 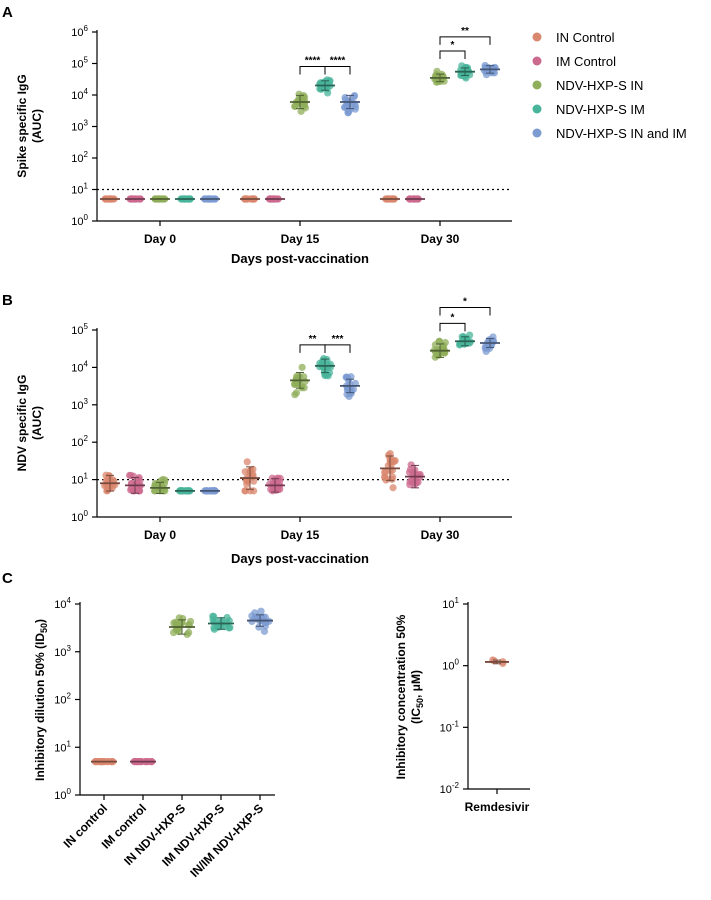 I want to click on significance-label: ***, so click(x=338, y=339).